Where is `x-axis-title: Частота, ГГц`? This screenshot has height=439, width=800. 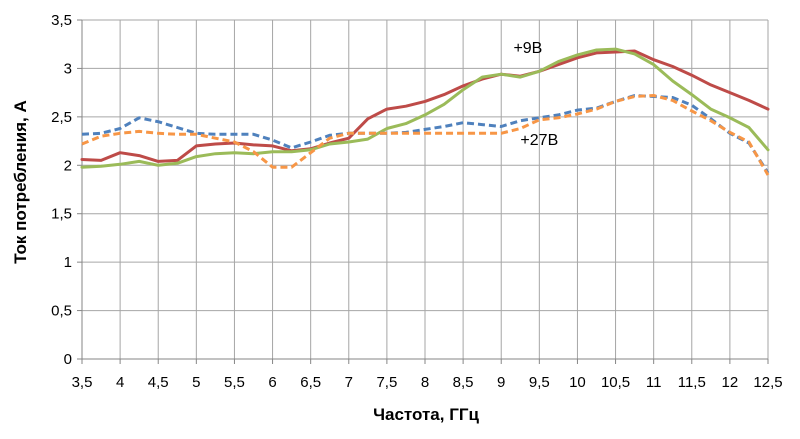
x-axis-title: Частота, ГГц is located at coordinates (426, 414).